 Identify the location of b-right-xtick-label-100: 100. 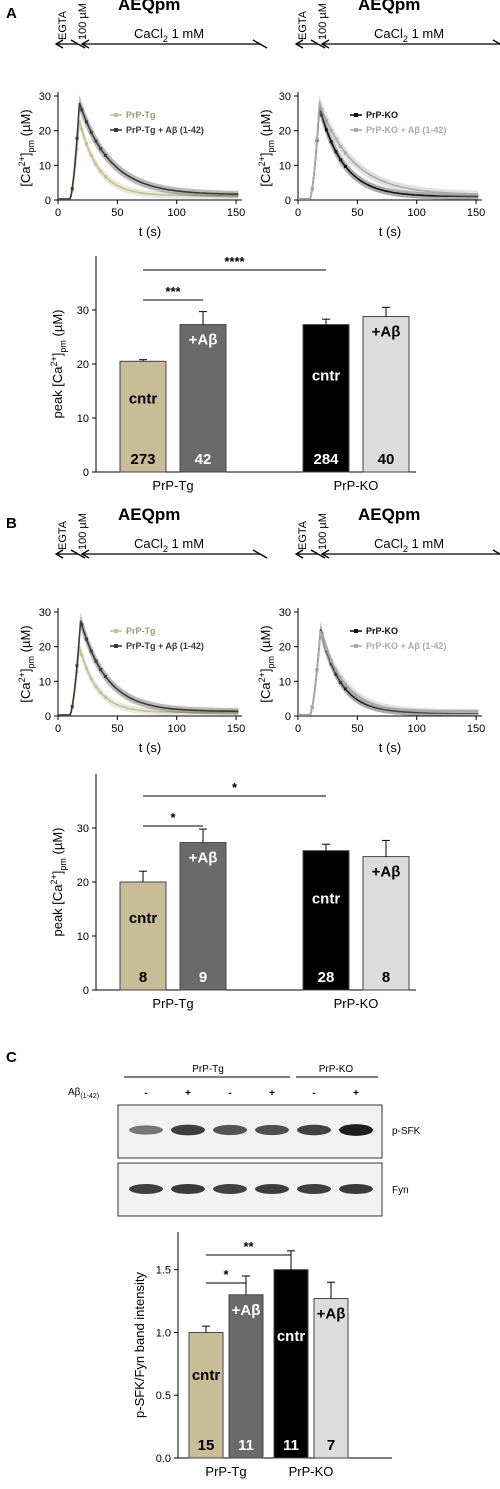
(417, 729).